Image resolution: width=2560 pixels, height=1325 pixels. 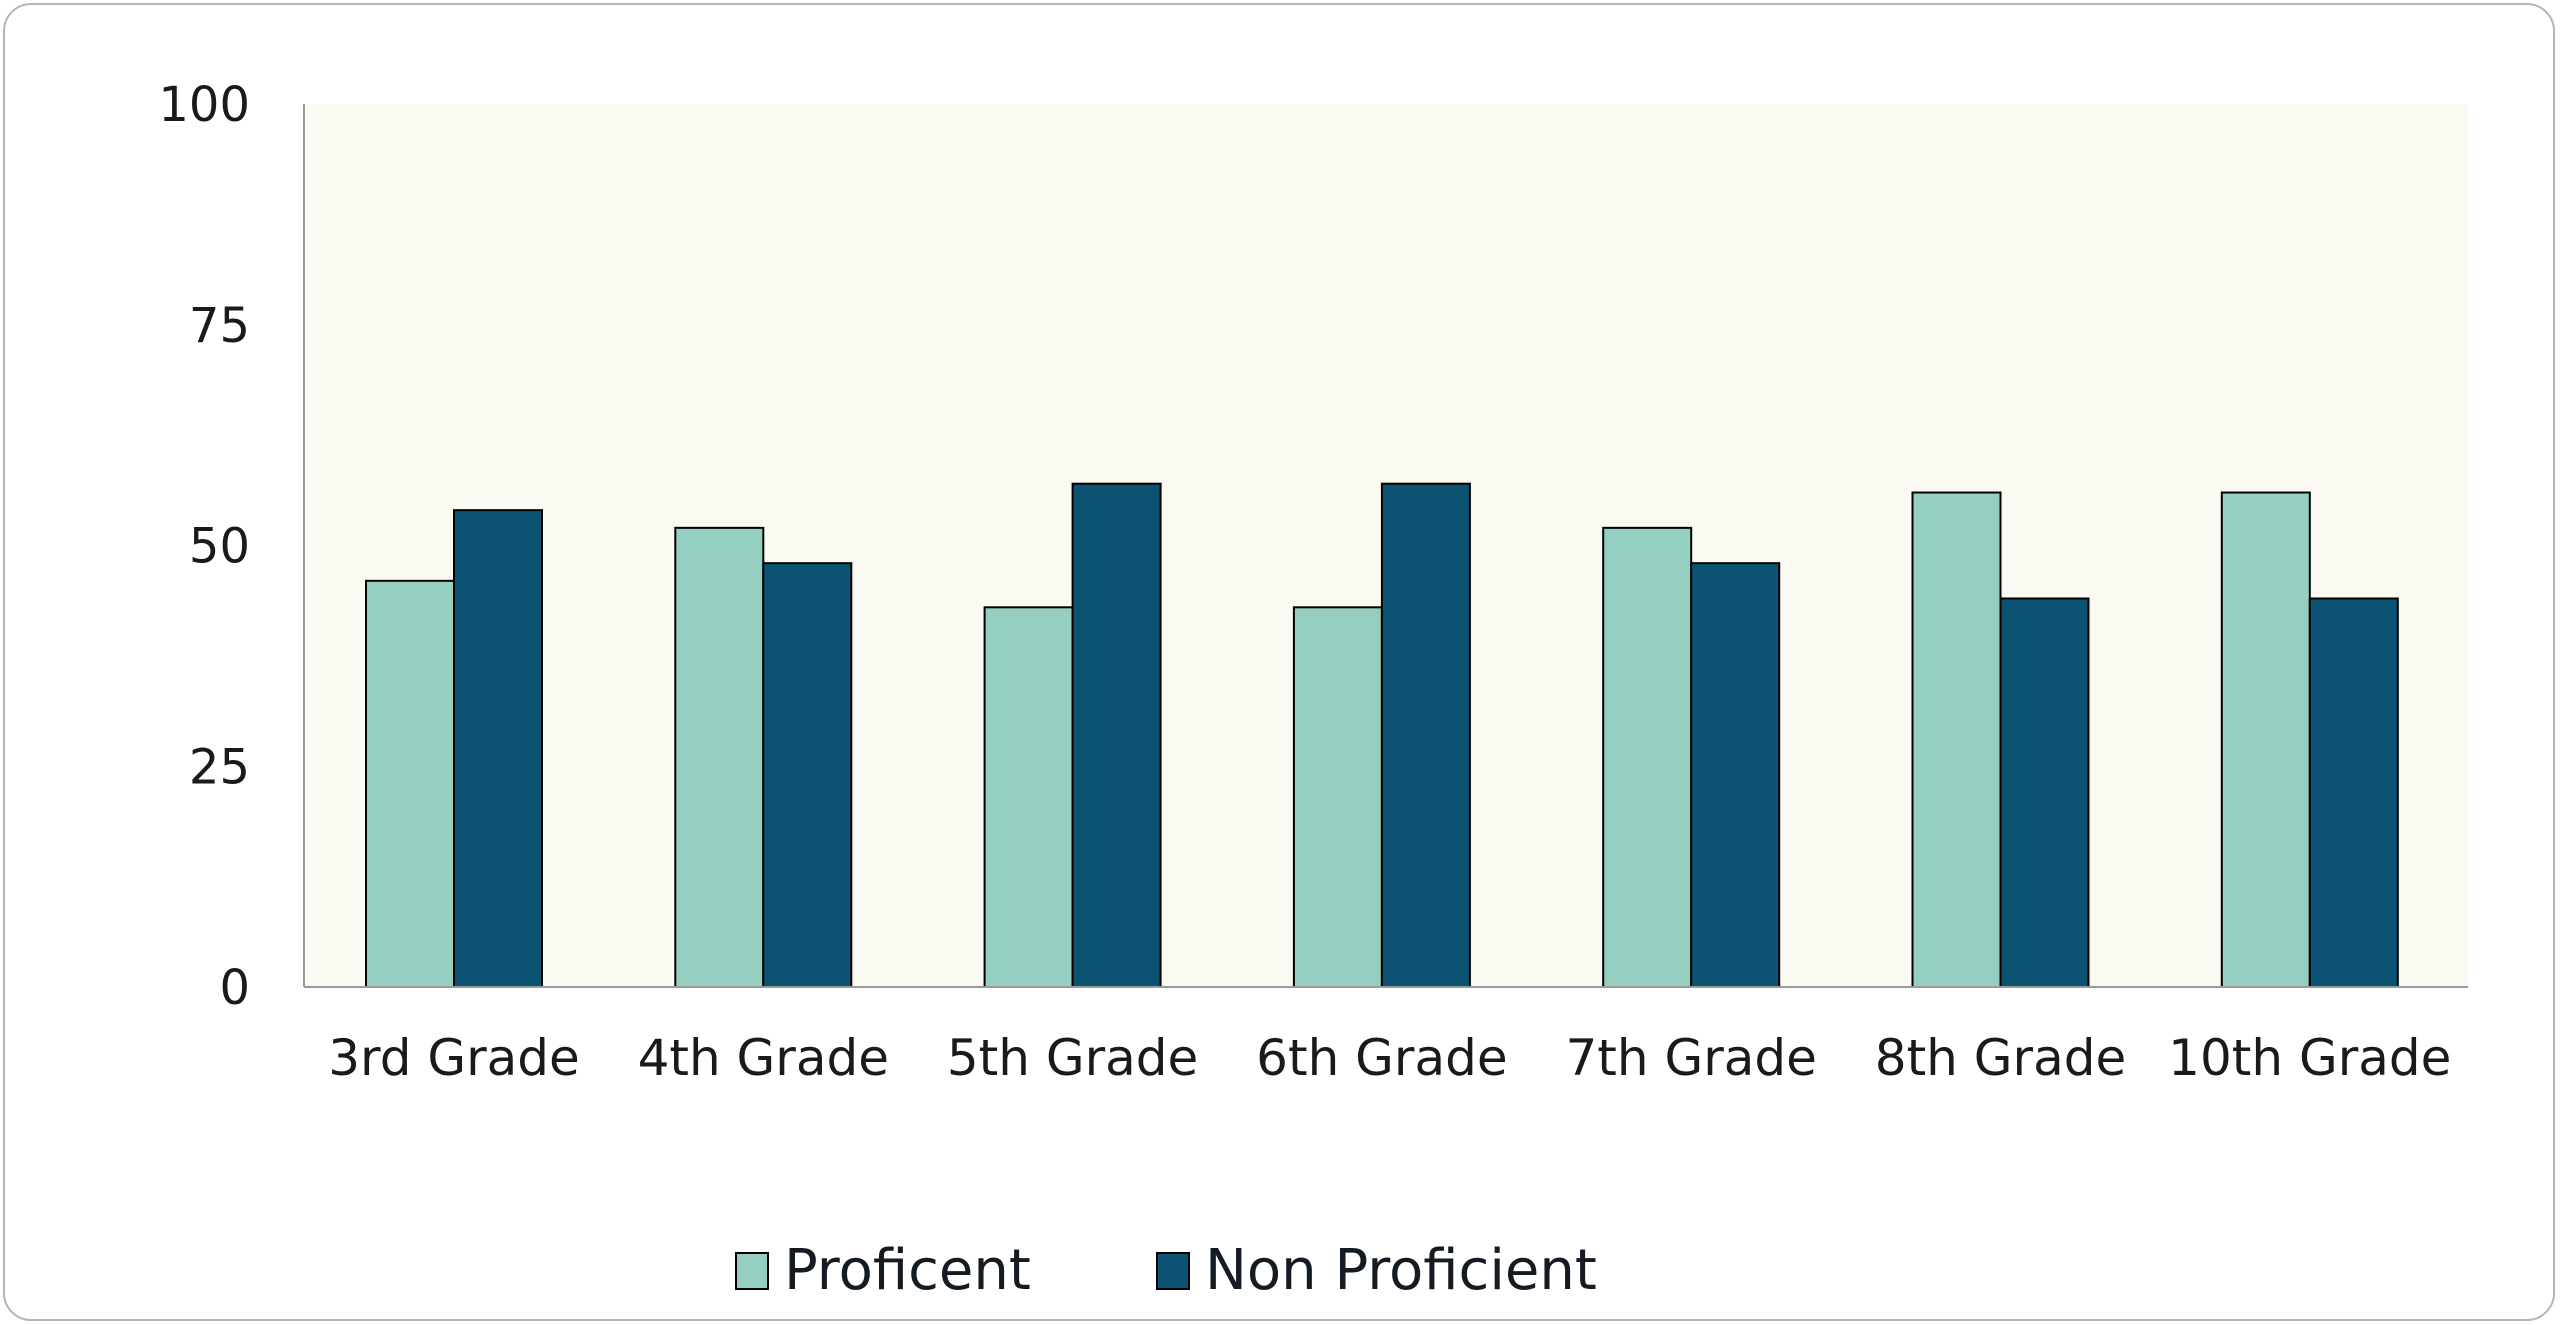 What do you see at coordinates (219, 767) in the screenshot?
I see `y-tick-label: 25` at bounding box center [219, 767].